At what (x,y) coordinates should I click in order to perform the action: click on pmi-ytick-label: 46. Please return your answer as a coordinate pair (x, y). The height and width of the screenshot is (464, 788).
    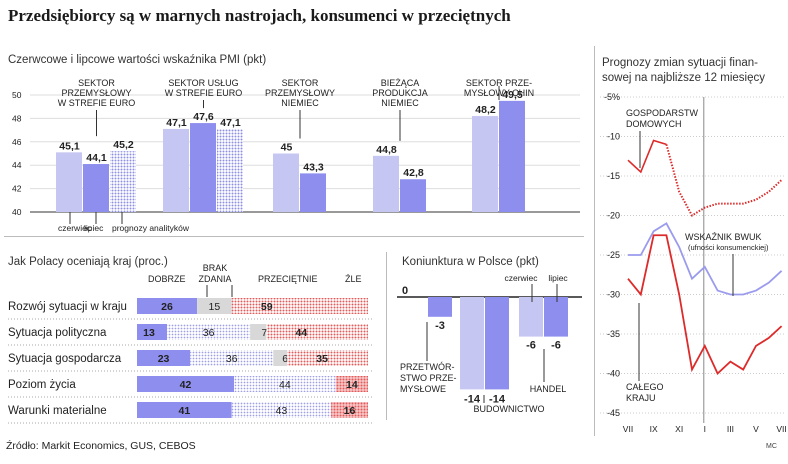
    Looking at the image, I should click on (17, 142).